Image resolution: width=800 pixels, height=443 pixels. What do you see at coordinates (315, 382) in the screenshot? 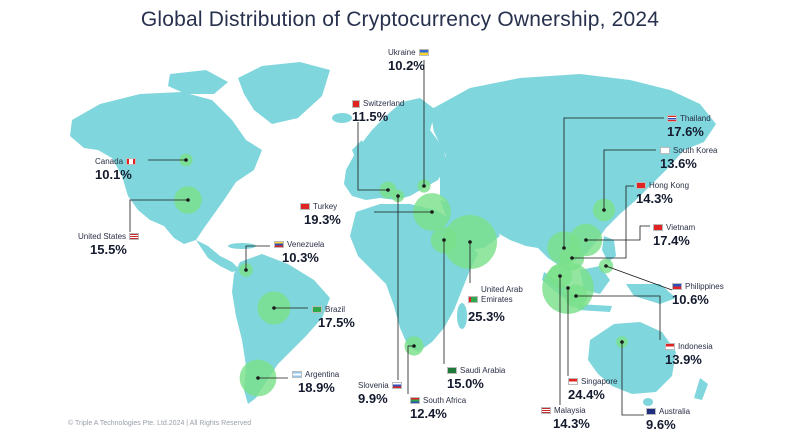
I see `label-argentina: Argentina 18.9%` at bounding box center [315, 382].